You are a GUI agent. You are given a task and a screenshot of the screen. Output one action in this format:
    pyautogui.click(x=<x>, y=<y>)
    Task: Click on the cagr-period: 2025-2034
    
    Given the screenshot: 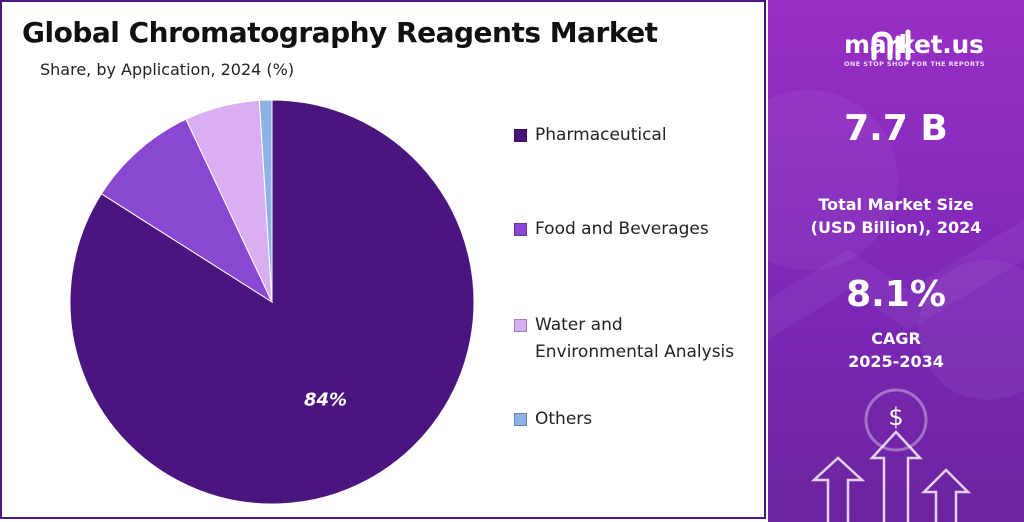 What is the action you would take?
    pyautogui.click(x=896, y=361)
    